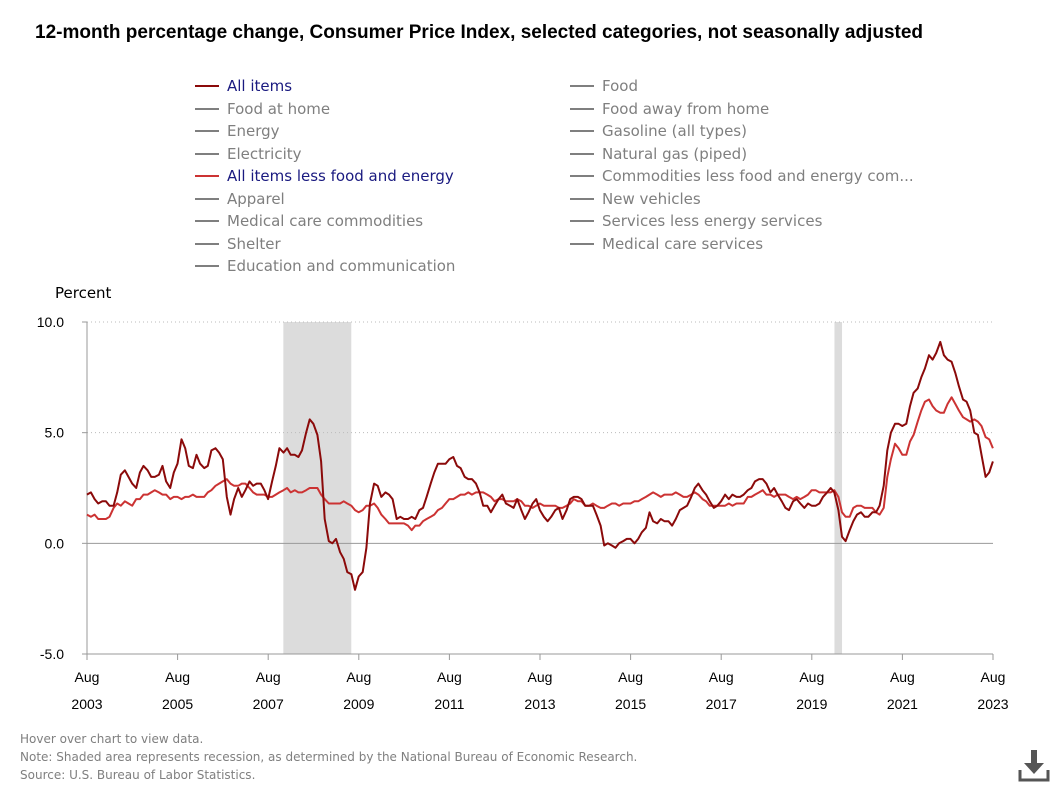 The height and width of the screenshot is (795, 1060). Describe the element at coordinates (260, 86) in the screenshot. I see `legend-label: All items` at that location.